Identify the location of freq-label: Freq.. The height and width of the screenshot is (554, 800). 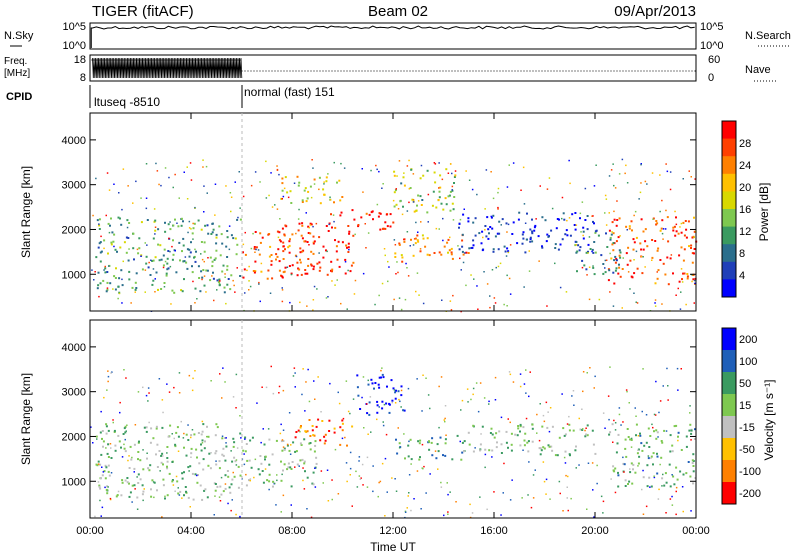
(15, 61).